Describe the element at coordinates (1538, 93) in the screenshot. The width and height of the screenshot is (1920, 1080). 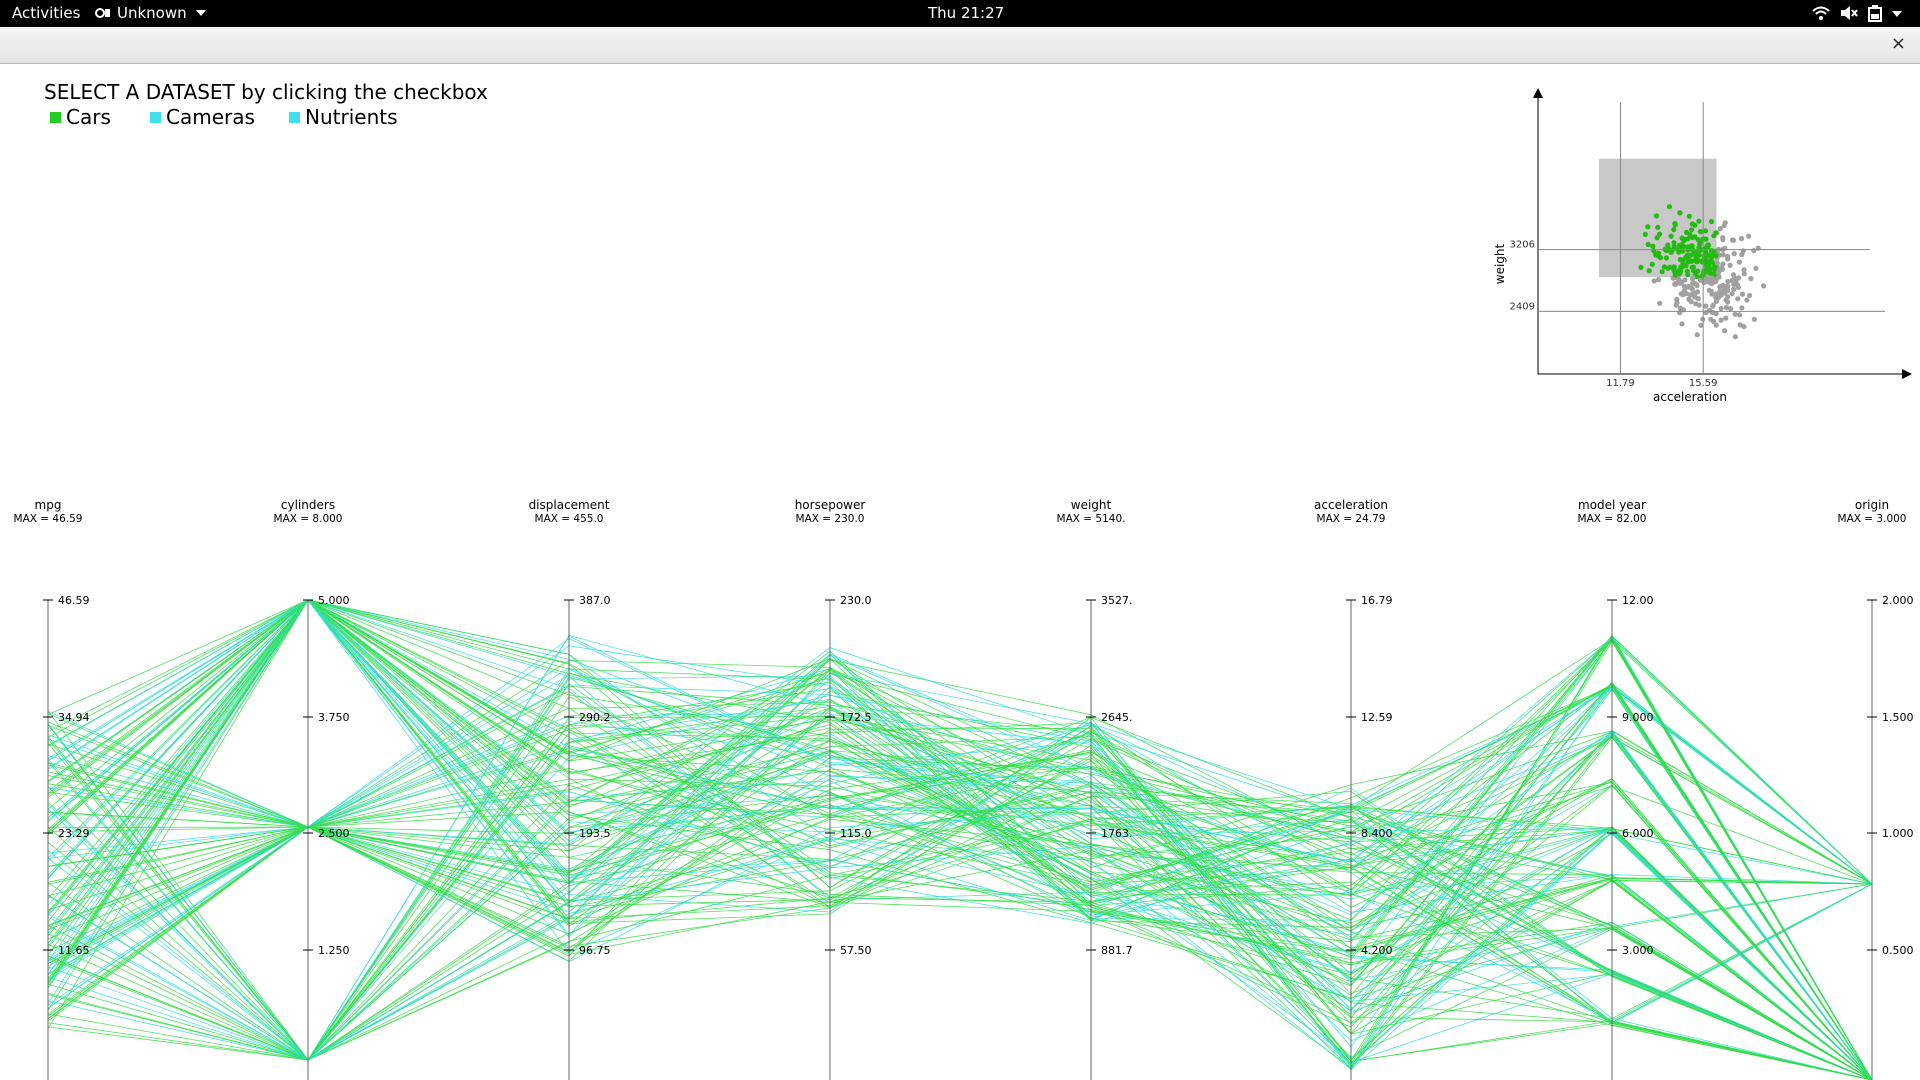
I see `y-axis-arrow-icon` at that location.